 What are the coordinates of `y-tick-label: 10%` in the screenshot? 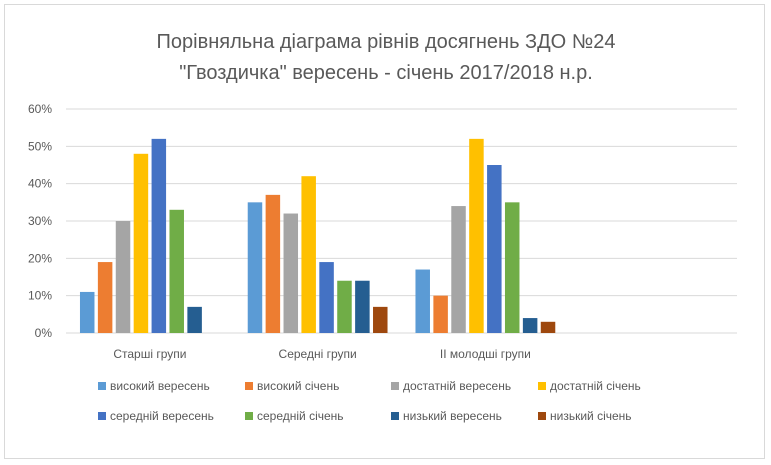 It's located at (40, 296).